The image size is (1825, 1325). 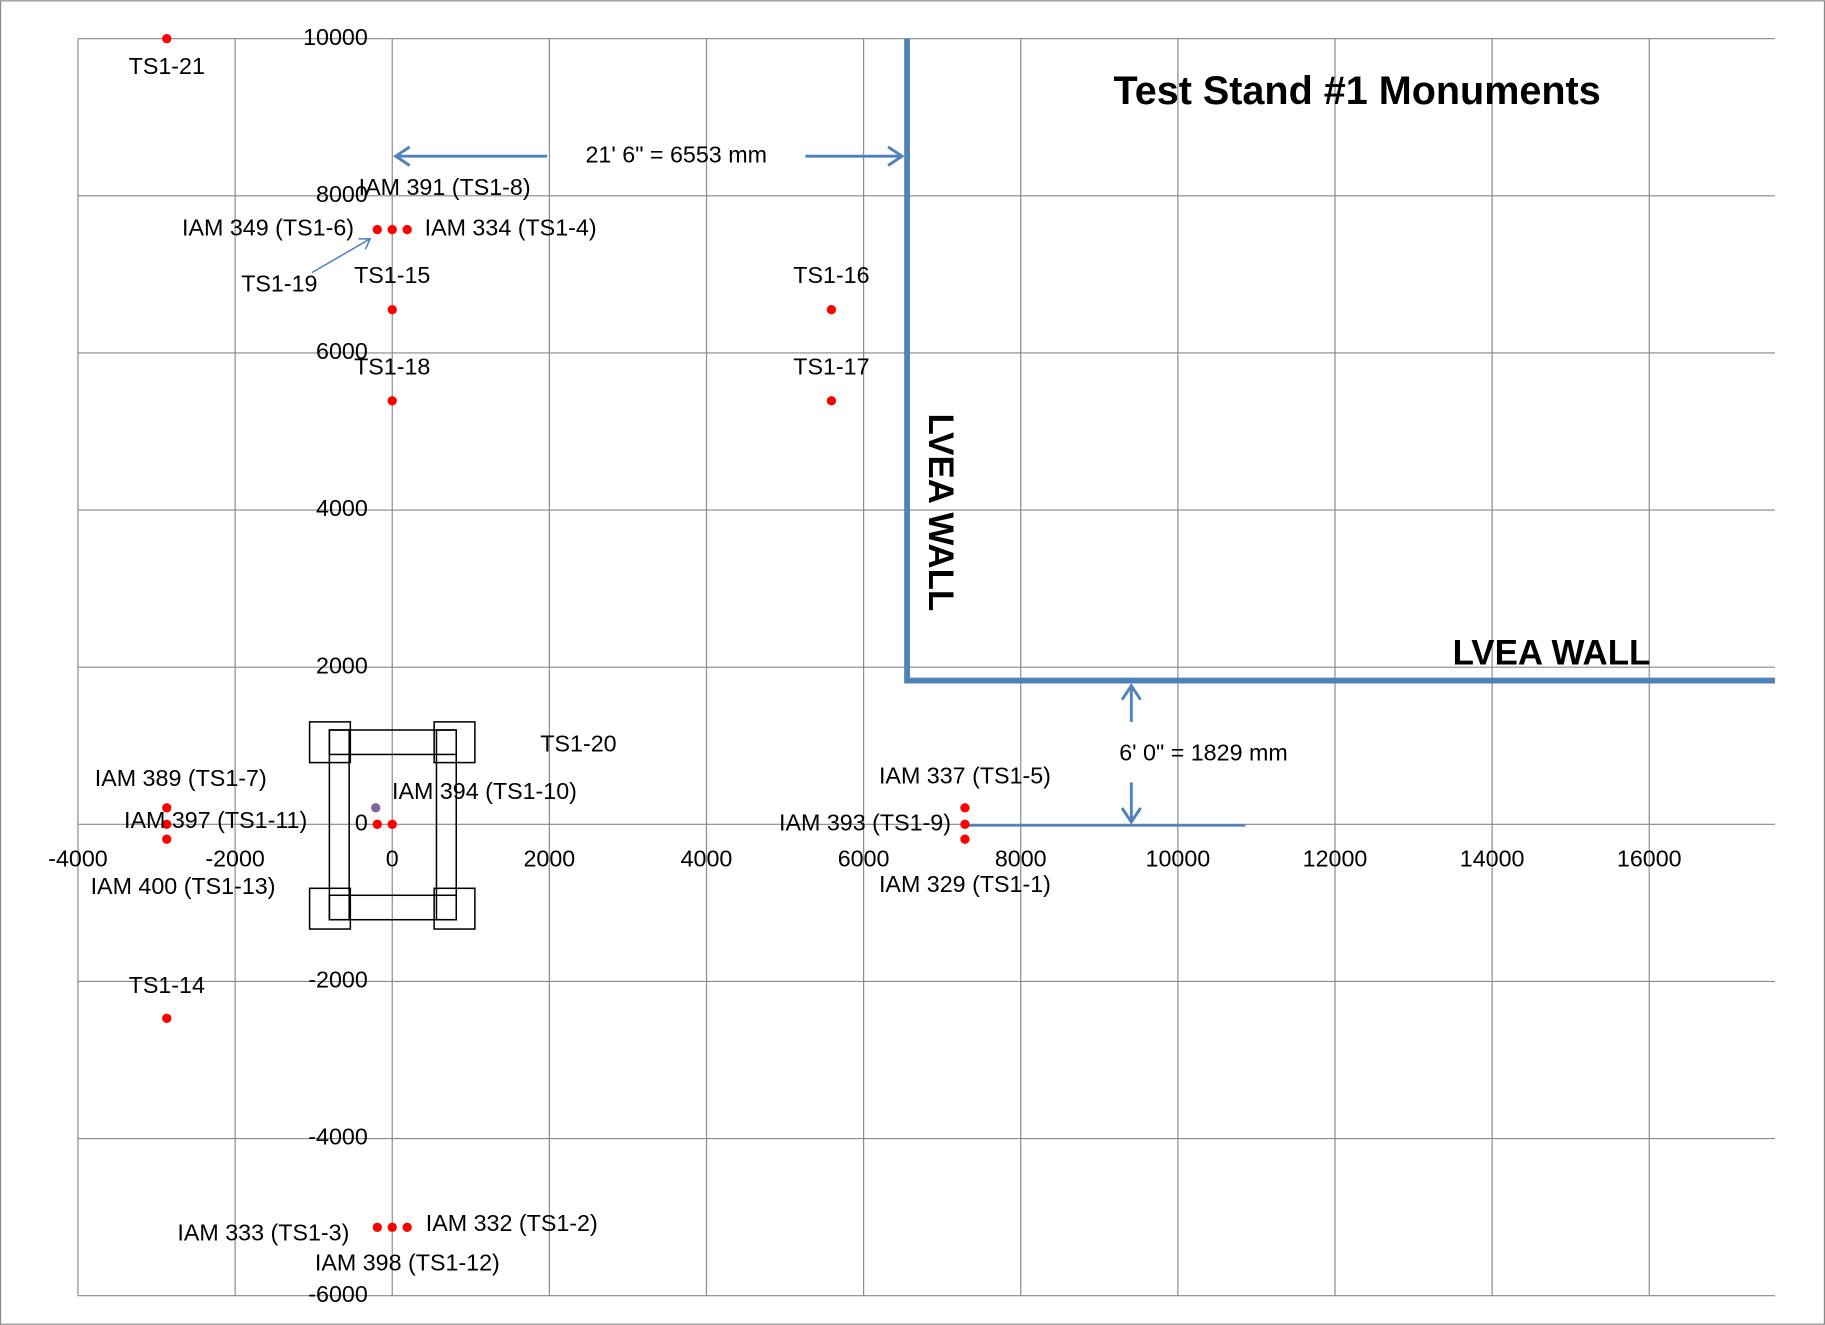 I want to click on point-label: TS1-17, so click(x=831, y=366).